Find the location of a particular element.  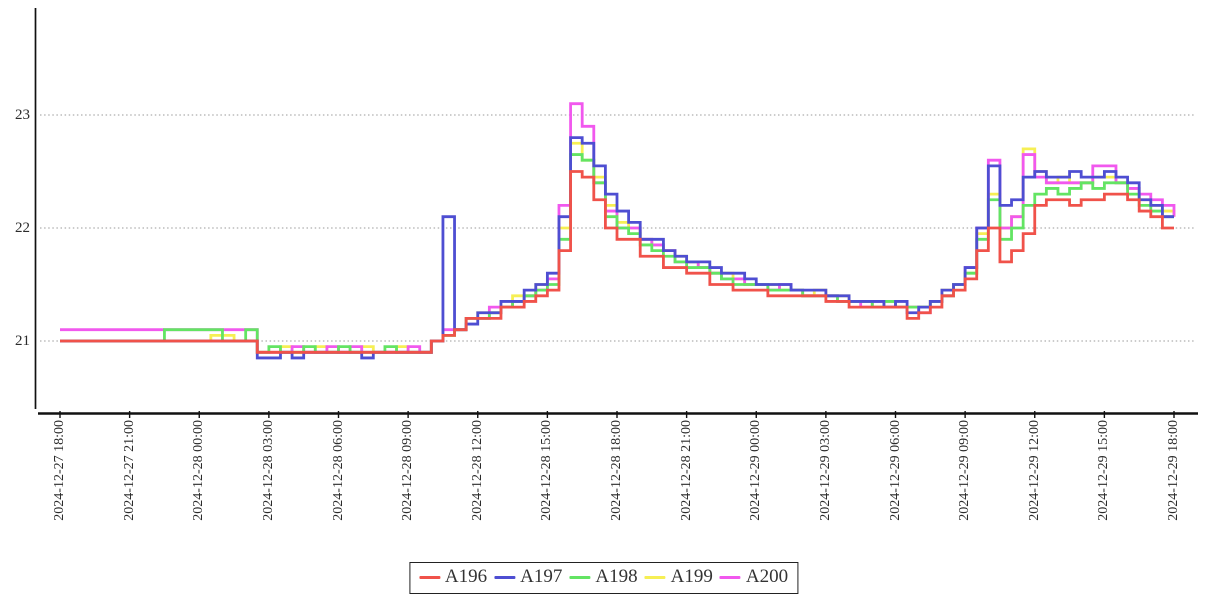

legend-item: A196 is located at coordinates (453, 577).